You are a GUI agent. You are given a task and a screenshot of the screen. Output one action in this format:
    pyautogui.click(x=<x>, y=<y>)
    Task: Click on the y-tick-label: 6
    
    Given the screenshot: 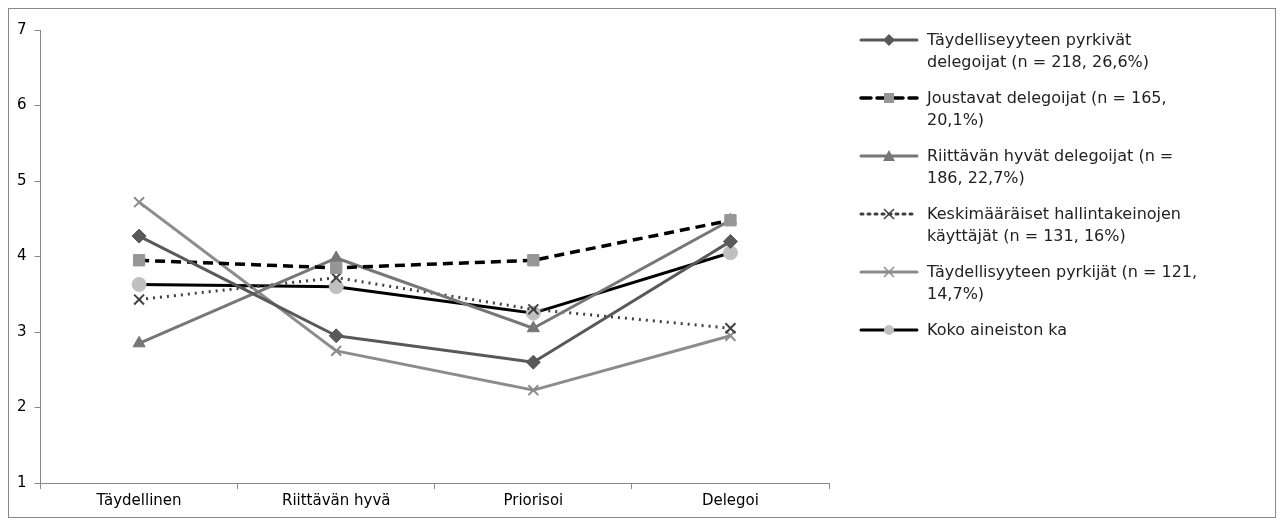 What is the action you would take?
    pyautogui.click(x=22, y=104)
    